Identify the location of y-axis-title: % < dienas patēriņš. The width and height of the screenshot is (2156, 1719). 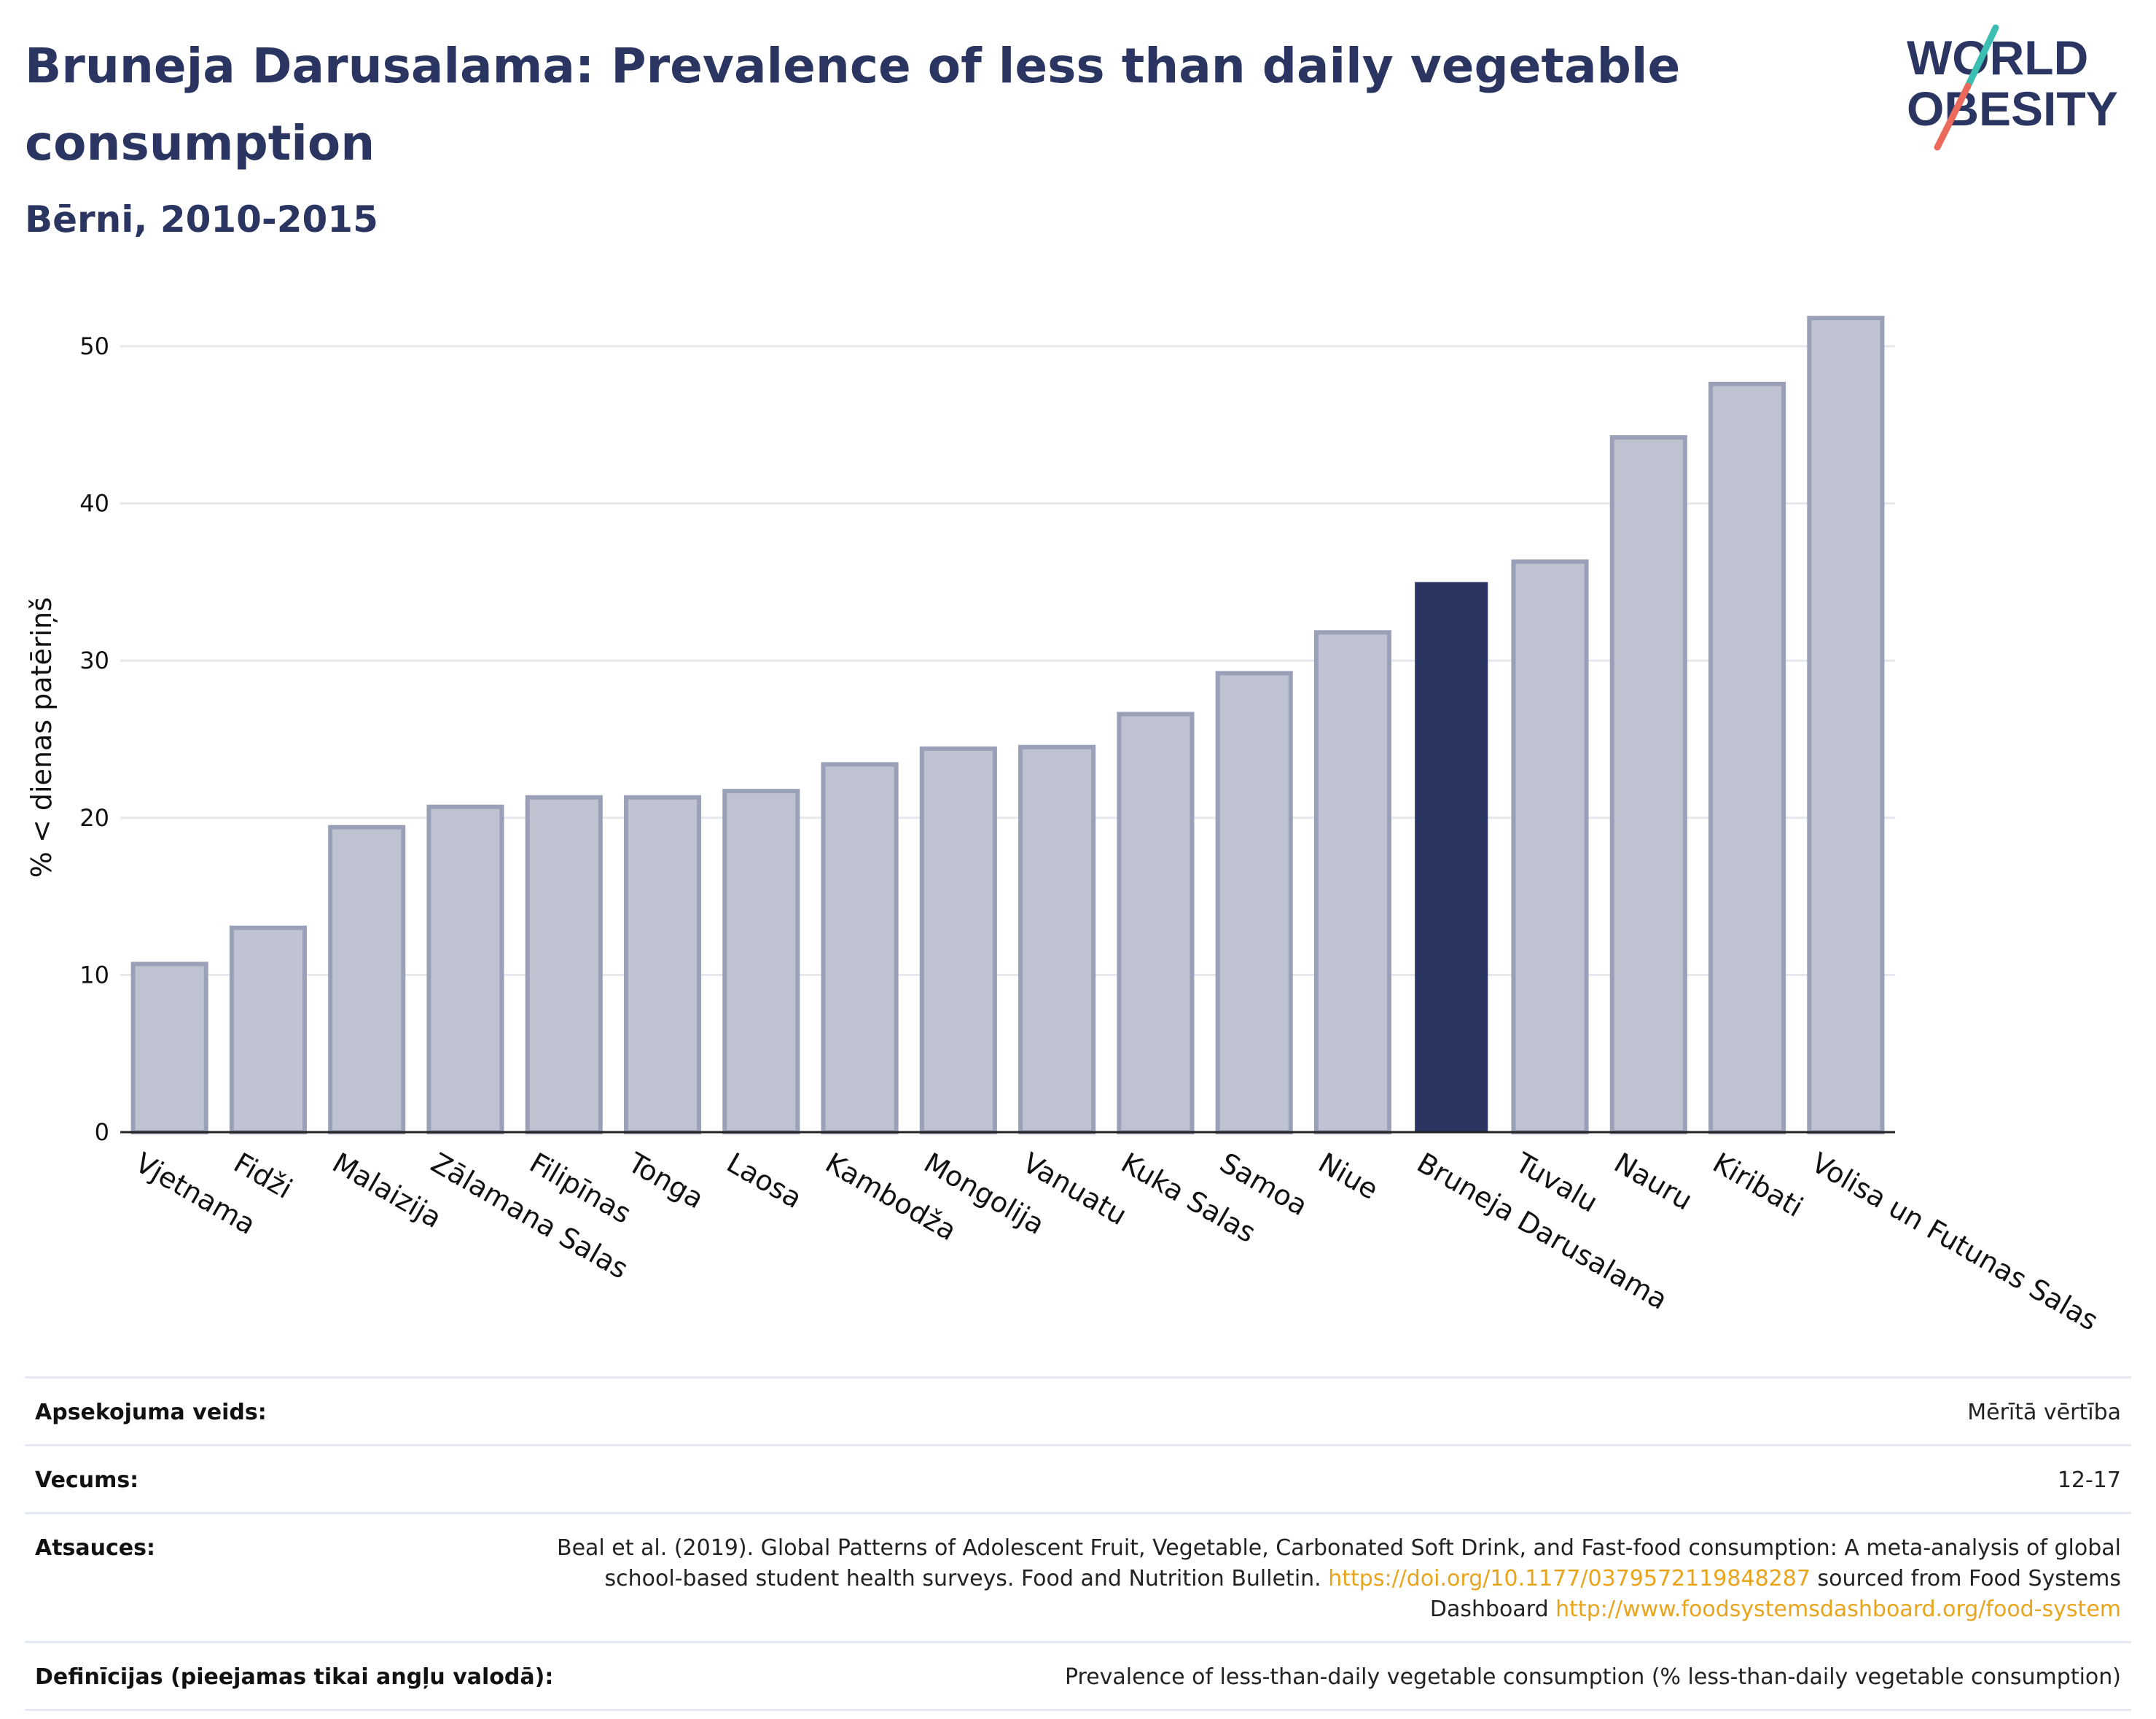
(42, 737).